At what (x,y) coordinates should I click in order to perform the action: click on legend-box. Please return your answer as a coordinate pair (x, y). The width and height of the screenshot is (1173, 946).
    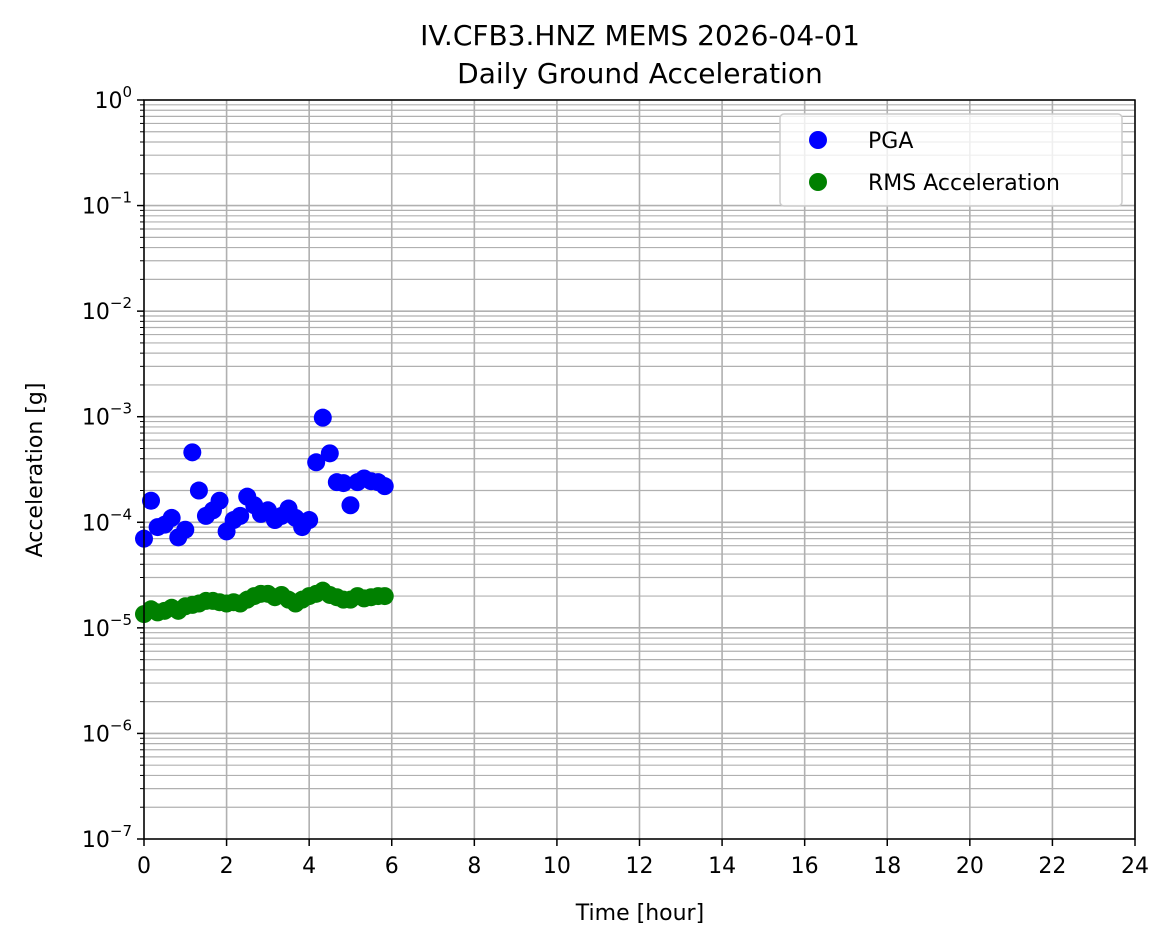
    Looking at the image, I should click on (951, 160).